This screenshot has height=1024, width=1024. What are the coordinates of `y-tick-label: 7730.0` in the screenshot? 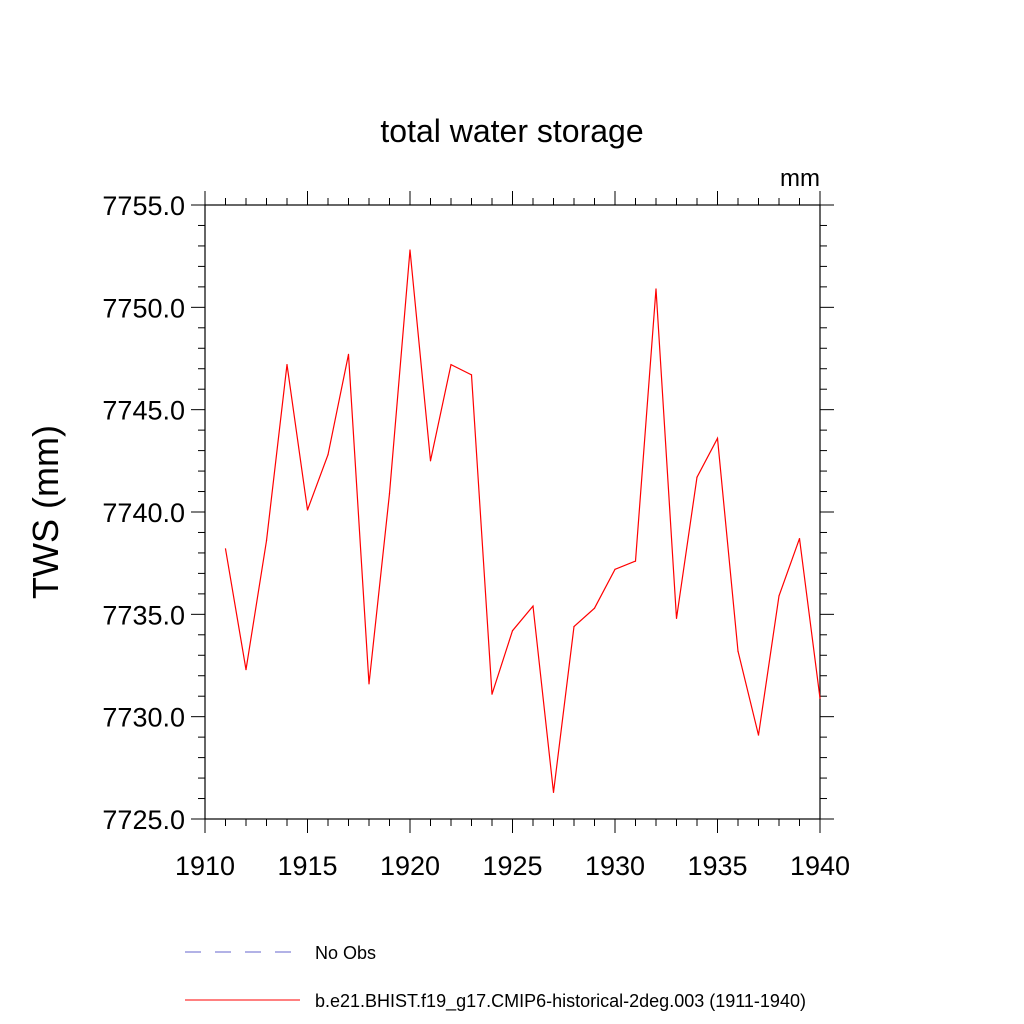 It's located at (143, 718).